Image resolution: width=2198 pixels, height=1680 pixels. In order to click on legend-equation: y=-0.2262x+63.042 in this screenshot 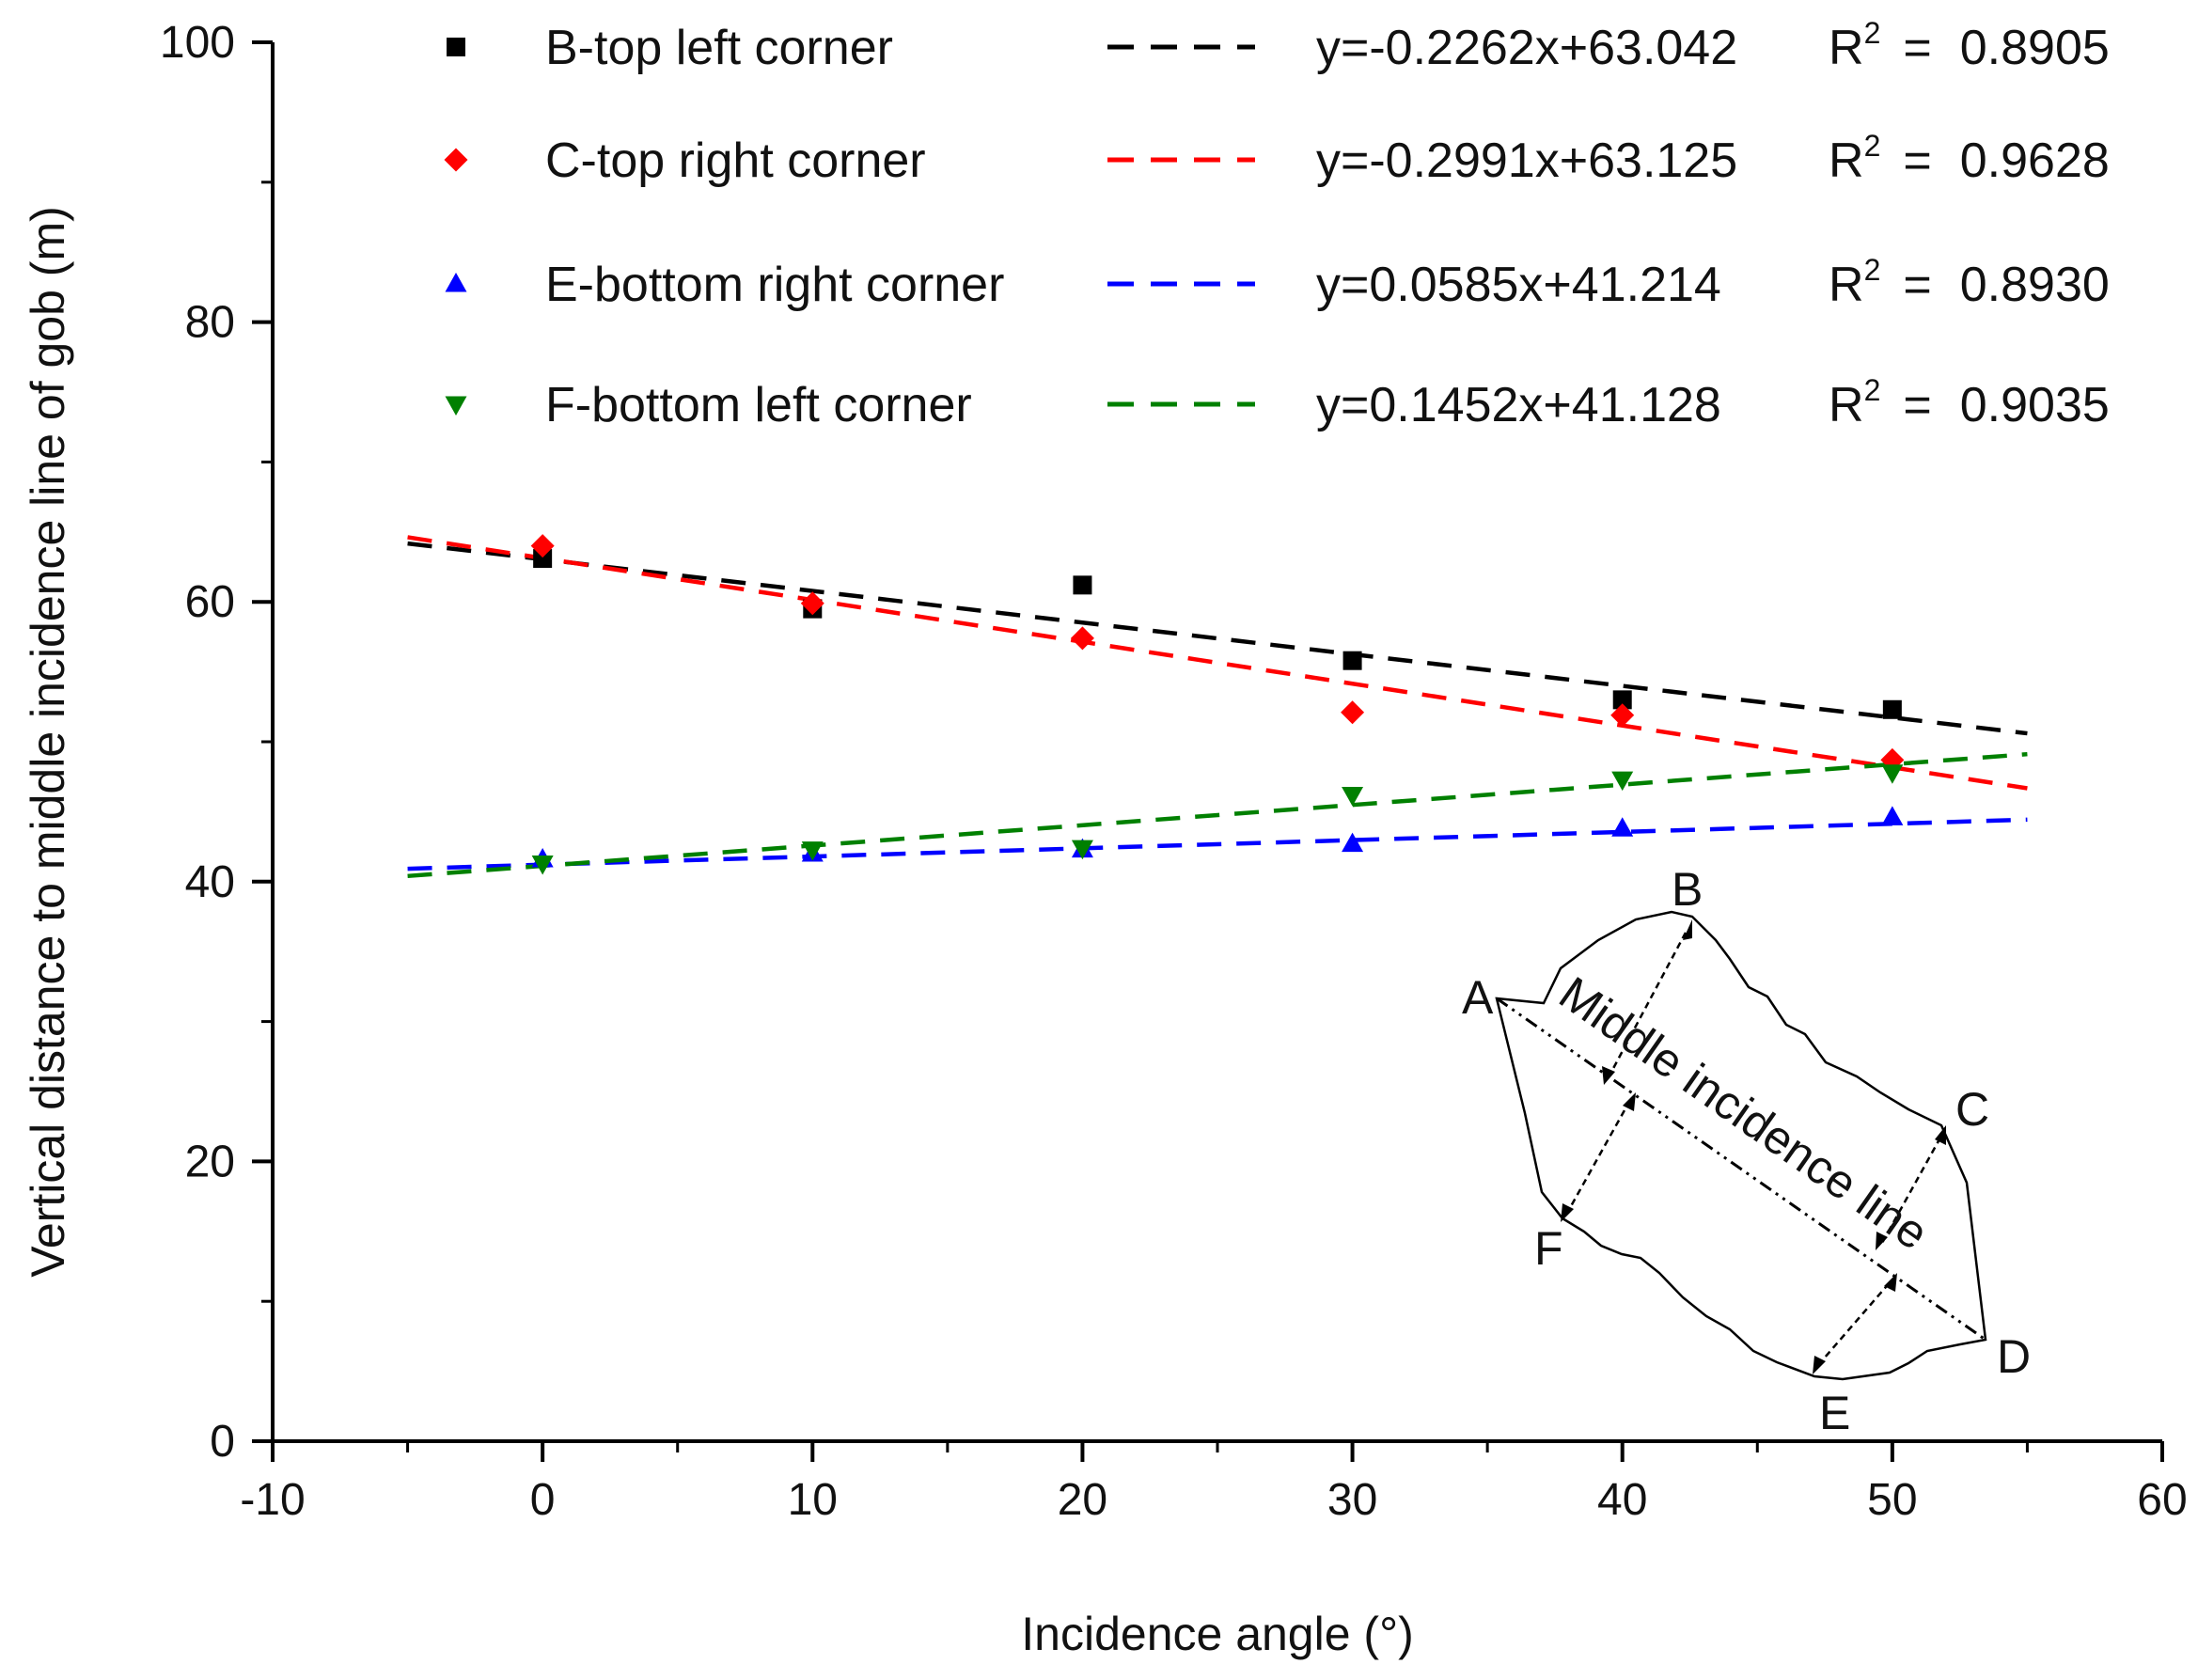, I will do `click(1526, 48)`.